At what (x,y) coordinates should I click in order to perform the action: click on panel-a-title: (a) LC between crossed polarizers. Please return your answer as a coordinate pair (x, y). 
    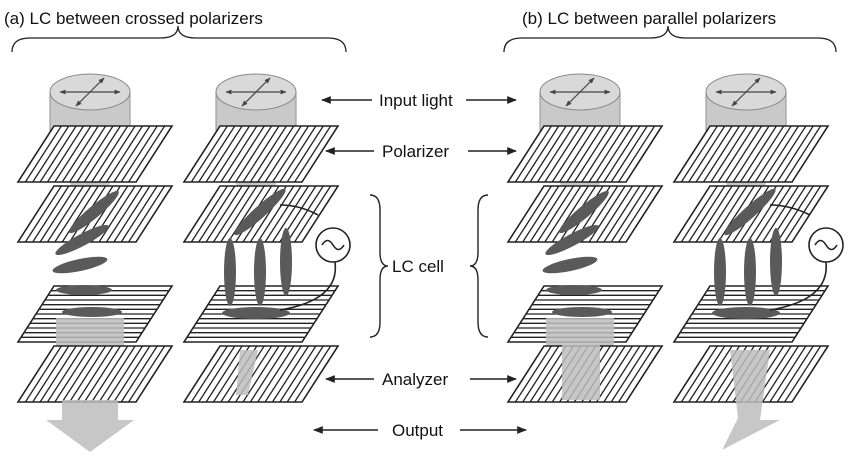
    Looking at the image, I should click on (133, 18).